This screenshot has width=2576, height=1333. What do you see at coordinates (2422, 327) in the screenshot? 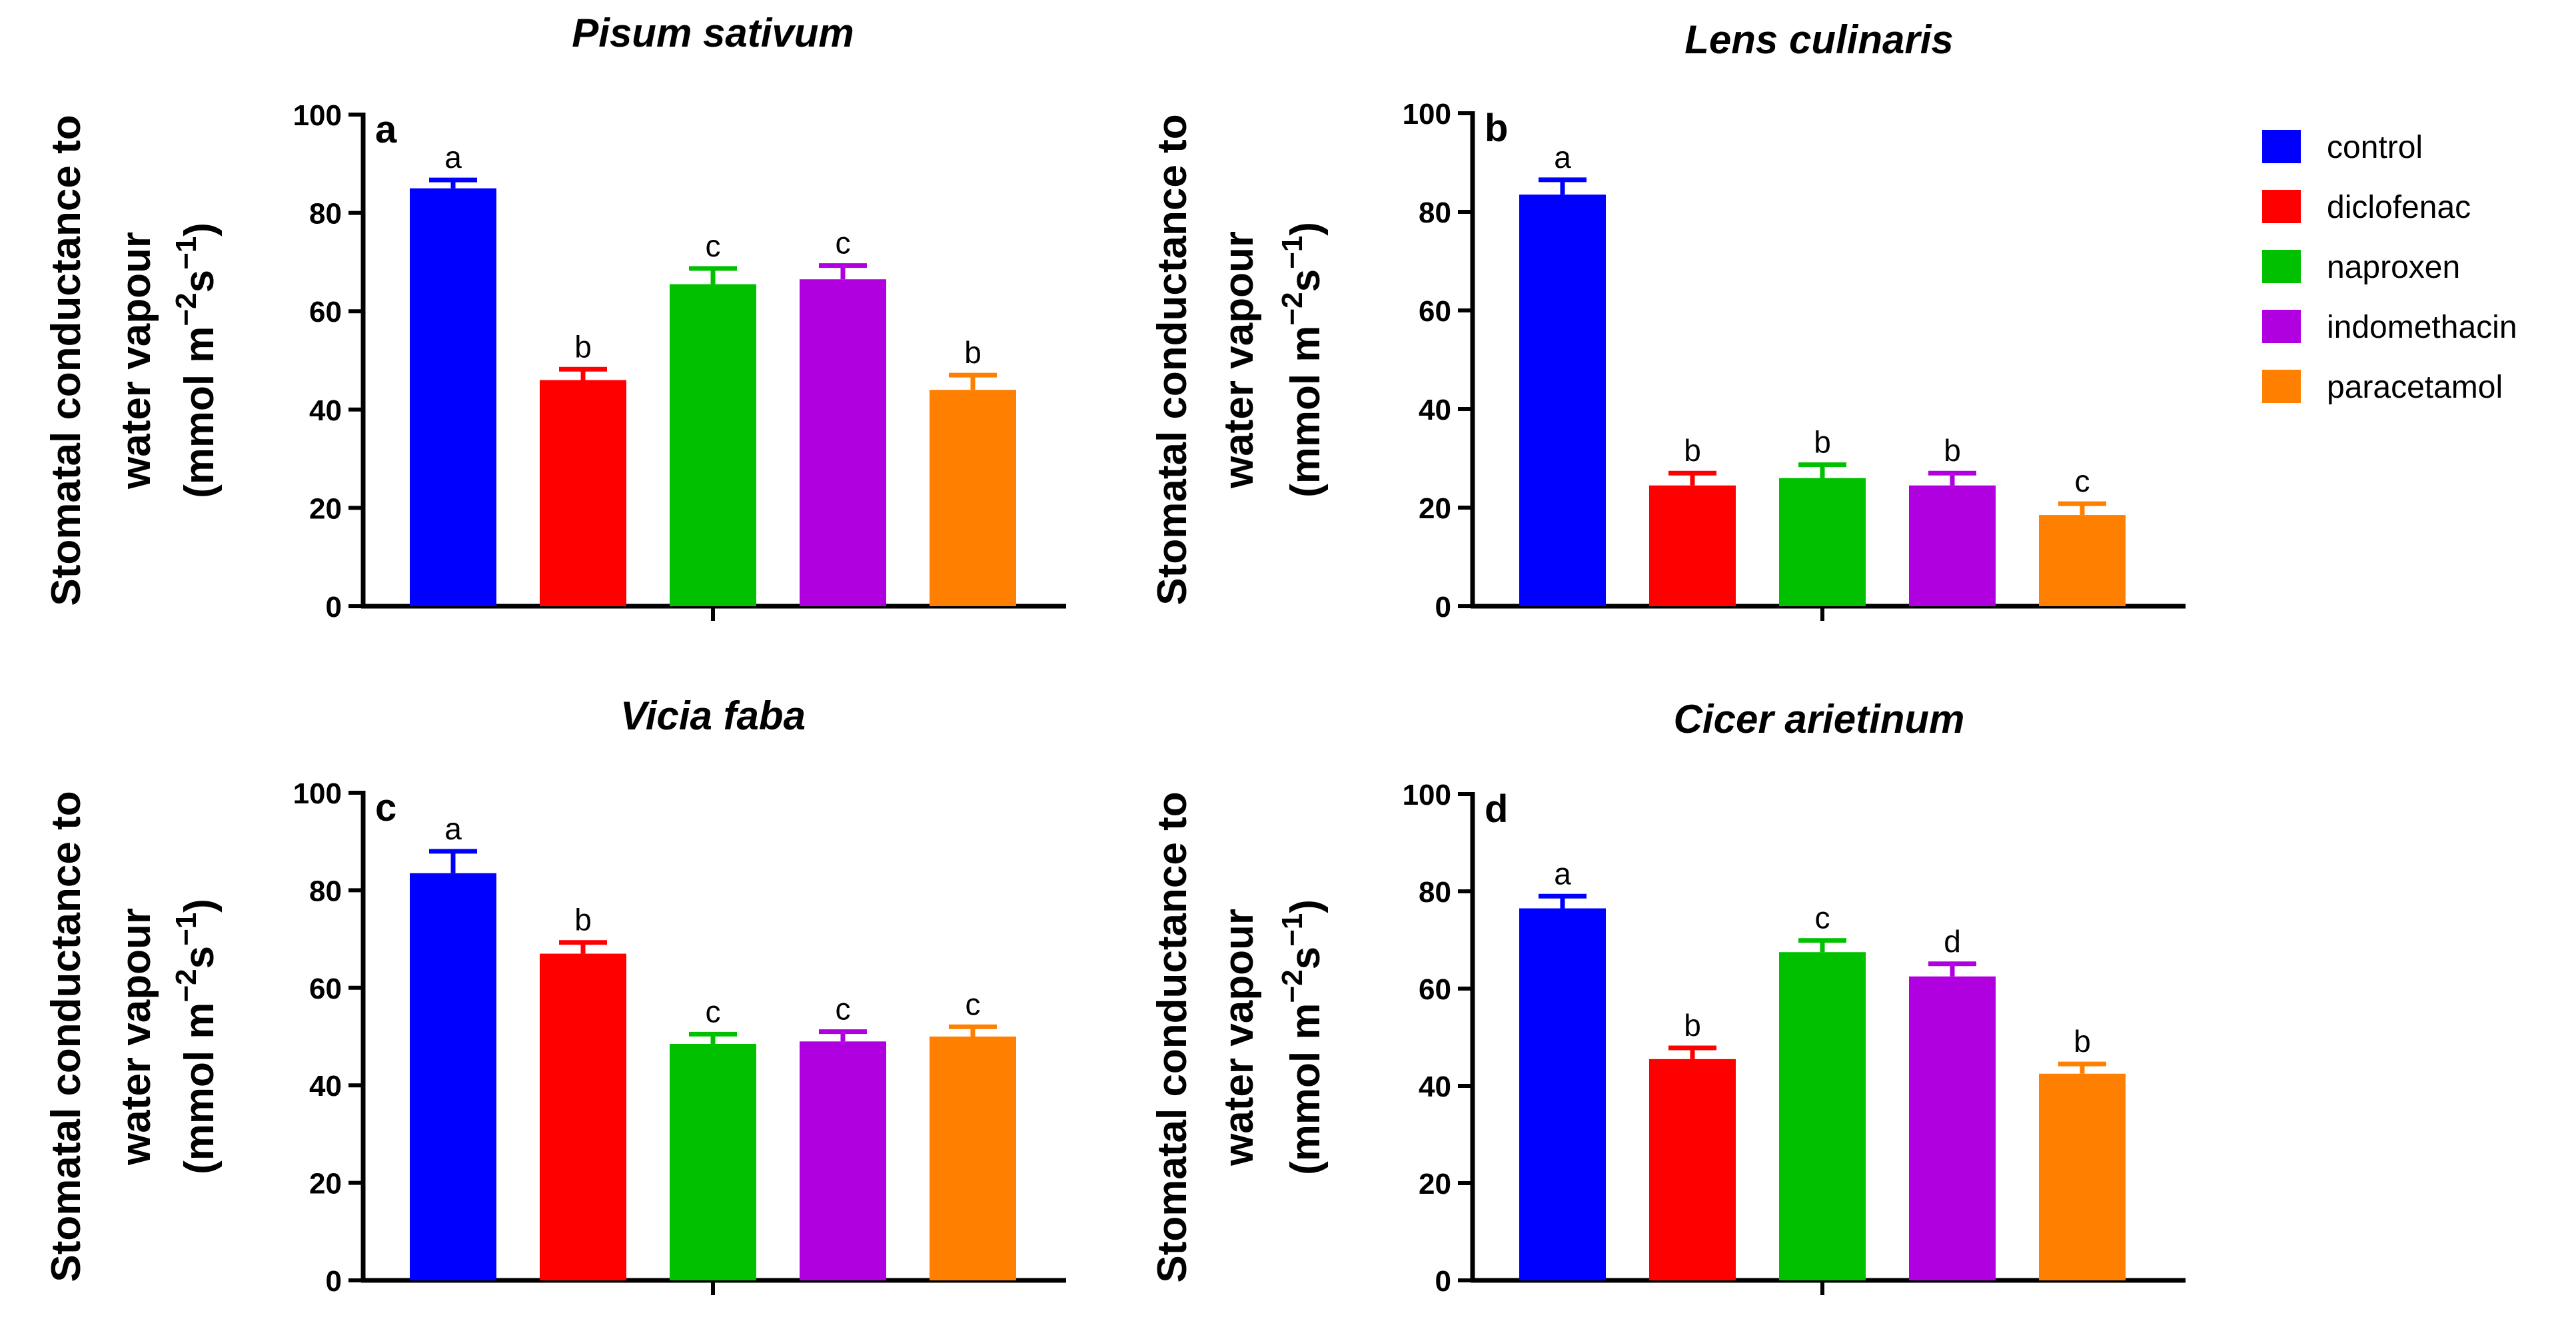
I see `legend-label: indomethacin` at bounding box center [2422, 327].